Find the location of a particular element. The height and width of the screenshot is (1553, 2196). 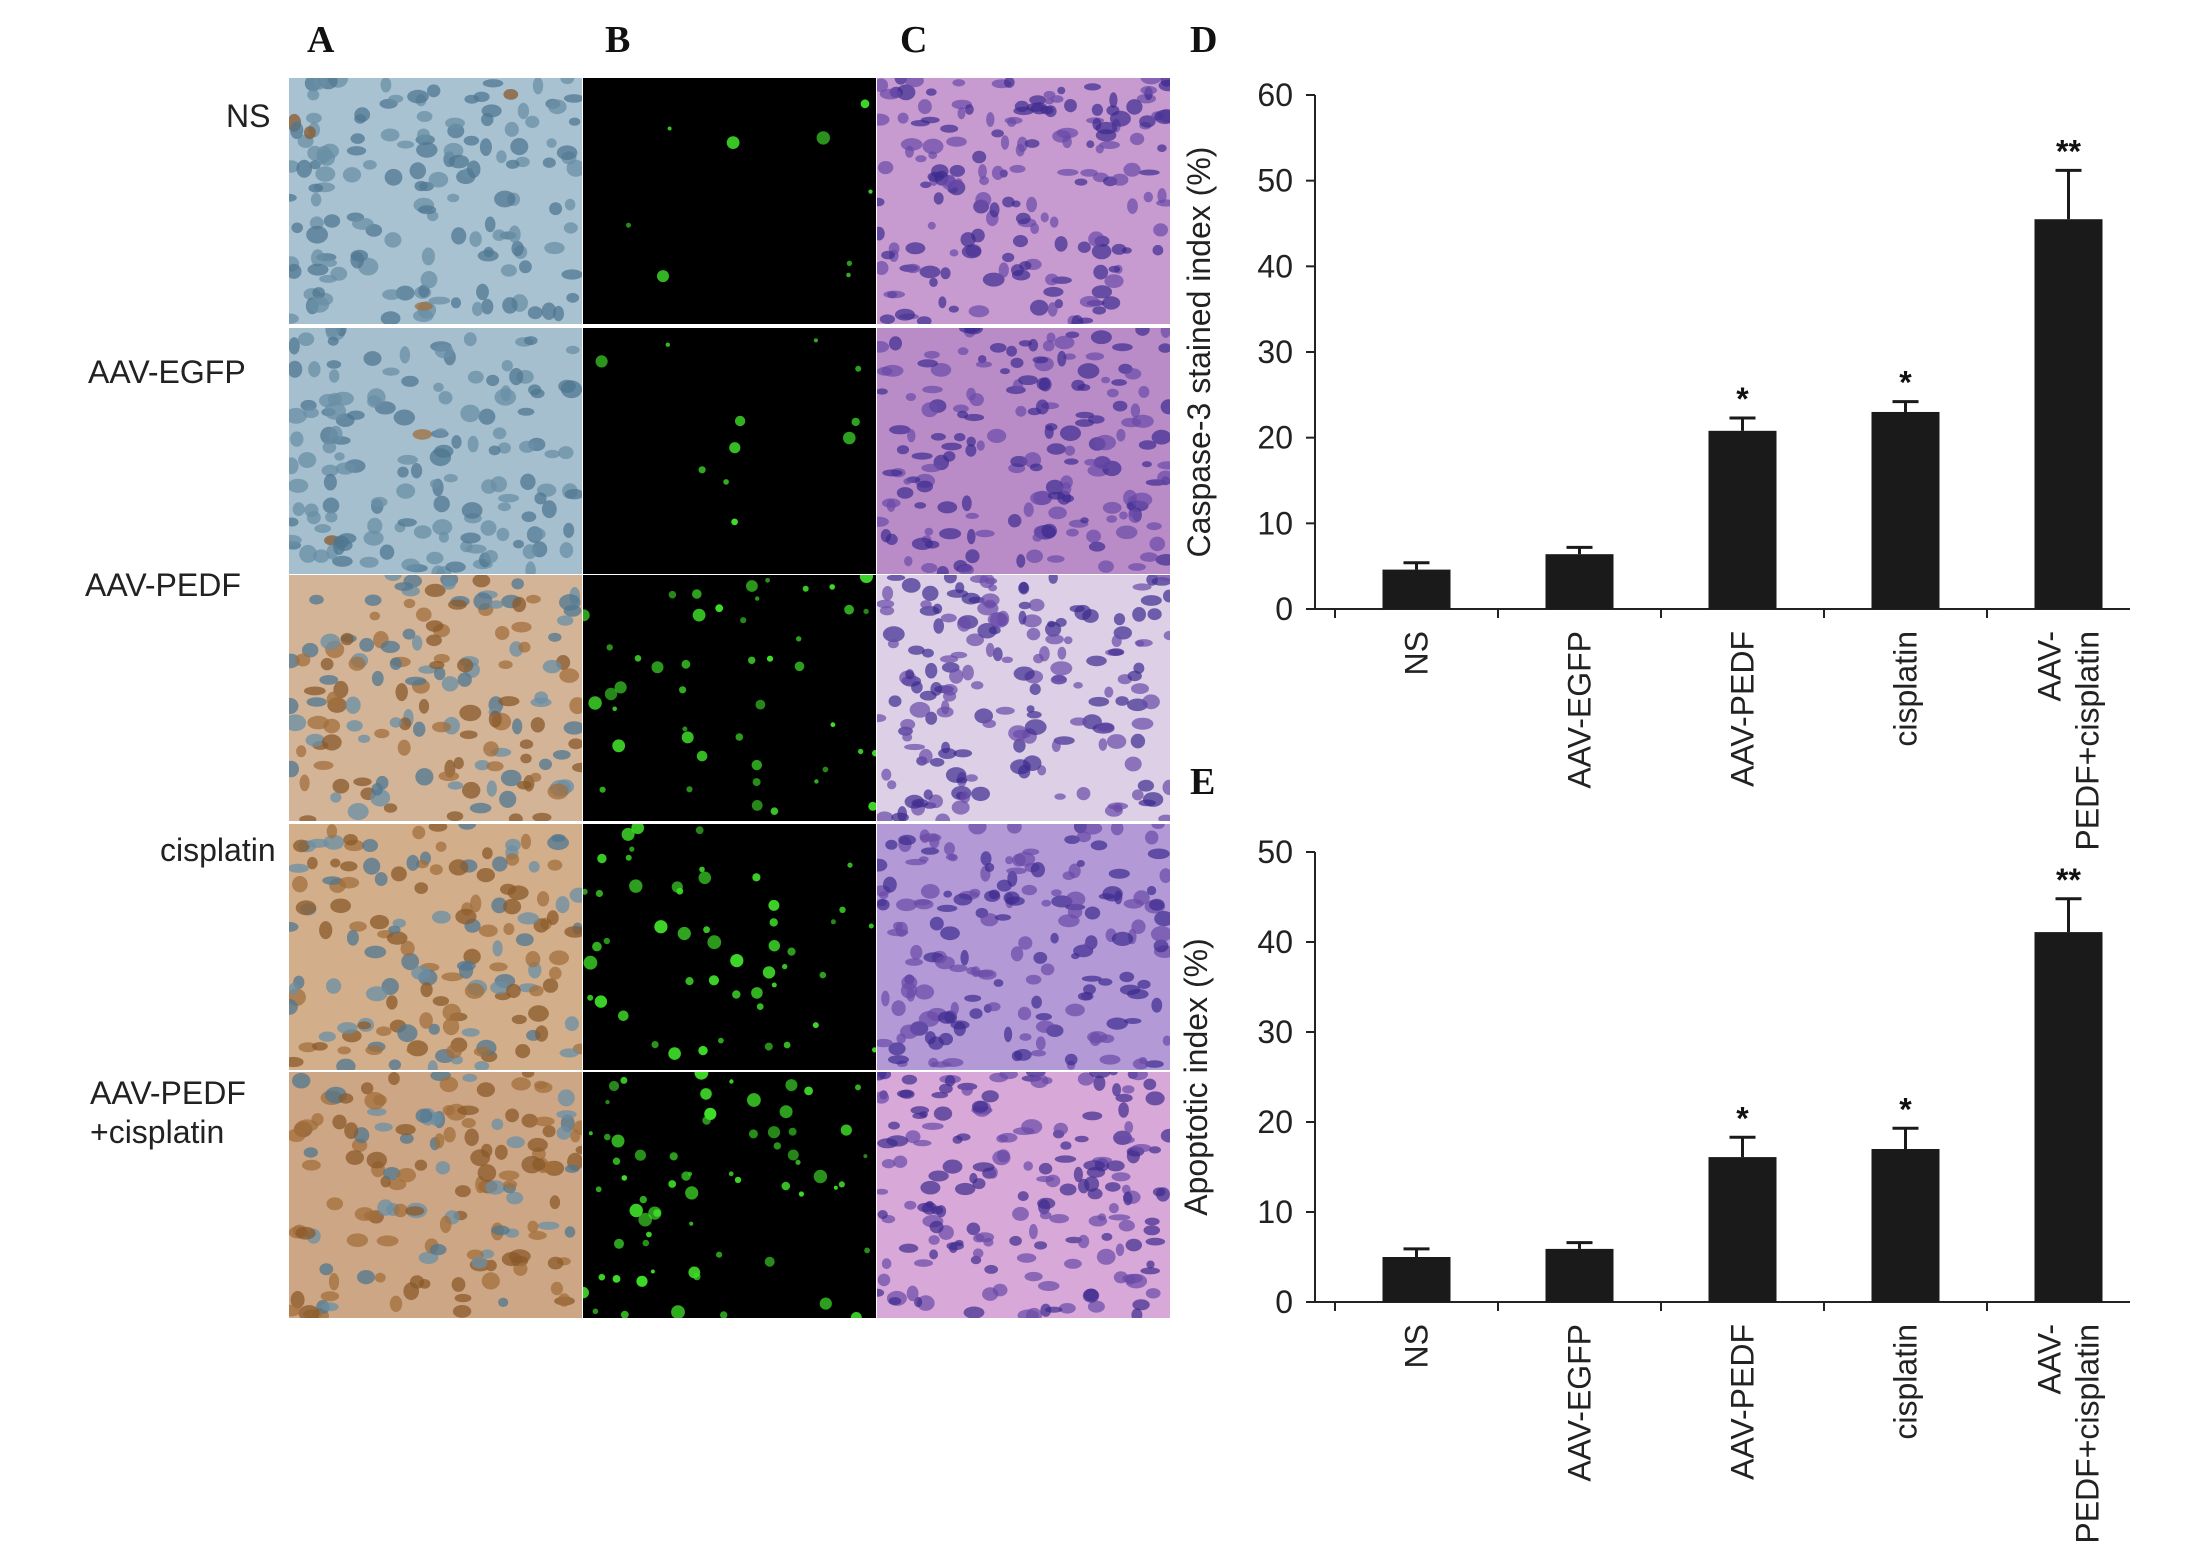

row-label-ns: NS is located at coordinates (248, 116).